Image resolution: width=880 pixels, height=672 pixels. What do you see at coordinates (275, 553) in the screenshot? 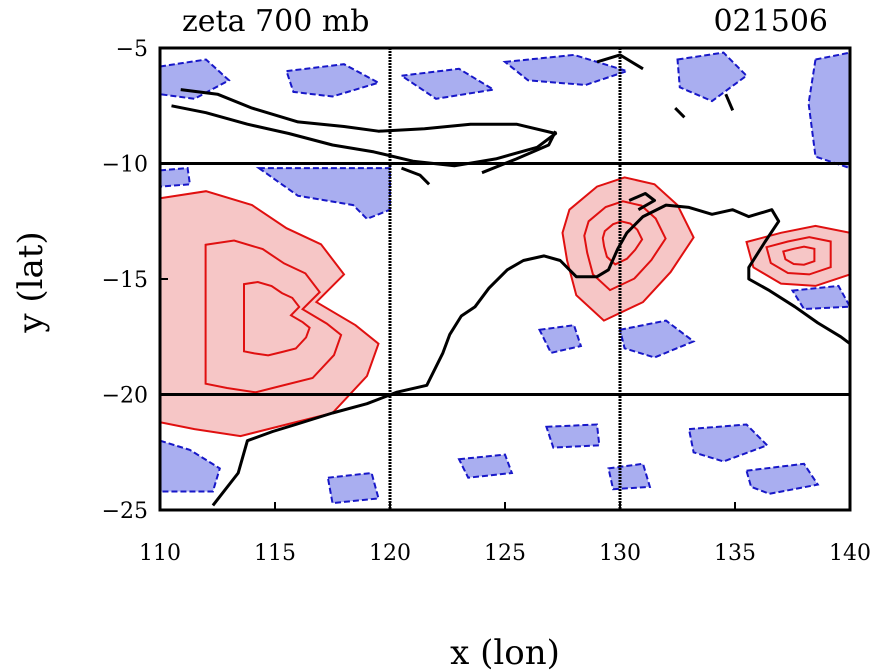
I see `x-tick-label: 115` at bounding box center [275, 553].